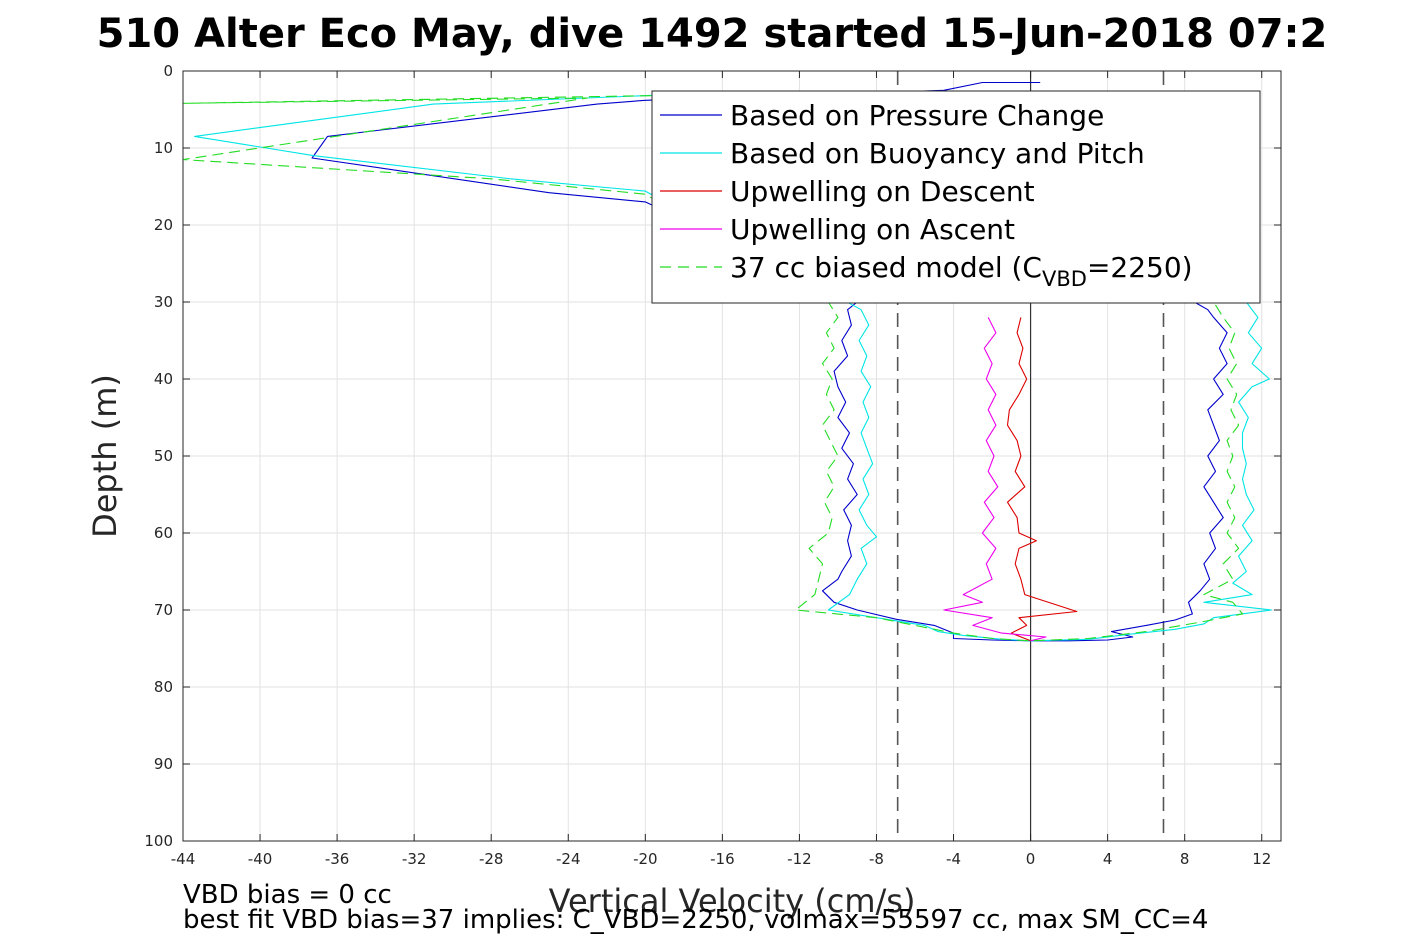 The image size is (1417, 945). What do you see at coordinates (937, 153) in the screenshot?
I see `legend-label: Based on Buoyancy and Pitch` at bounding box center [937, 153].